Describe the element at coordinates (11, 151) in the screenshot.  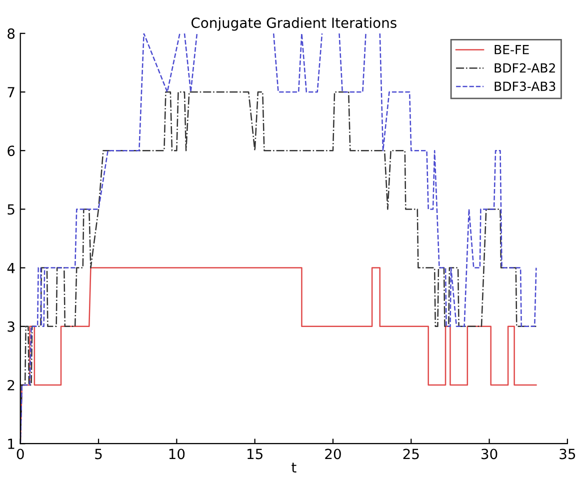
I see `y-tick-label: 6` at that location.